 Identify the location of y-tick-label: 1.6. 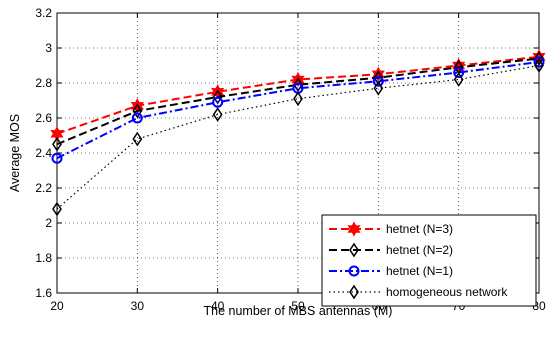
(43, 293).